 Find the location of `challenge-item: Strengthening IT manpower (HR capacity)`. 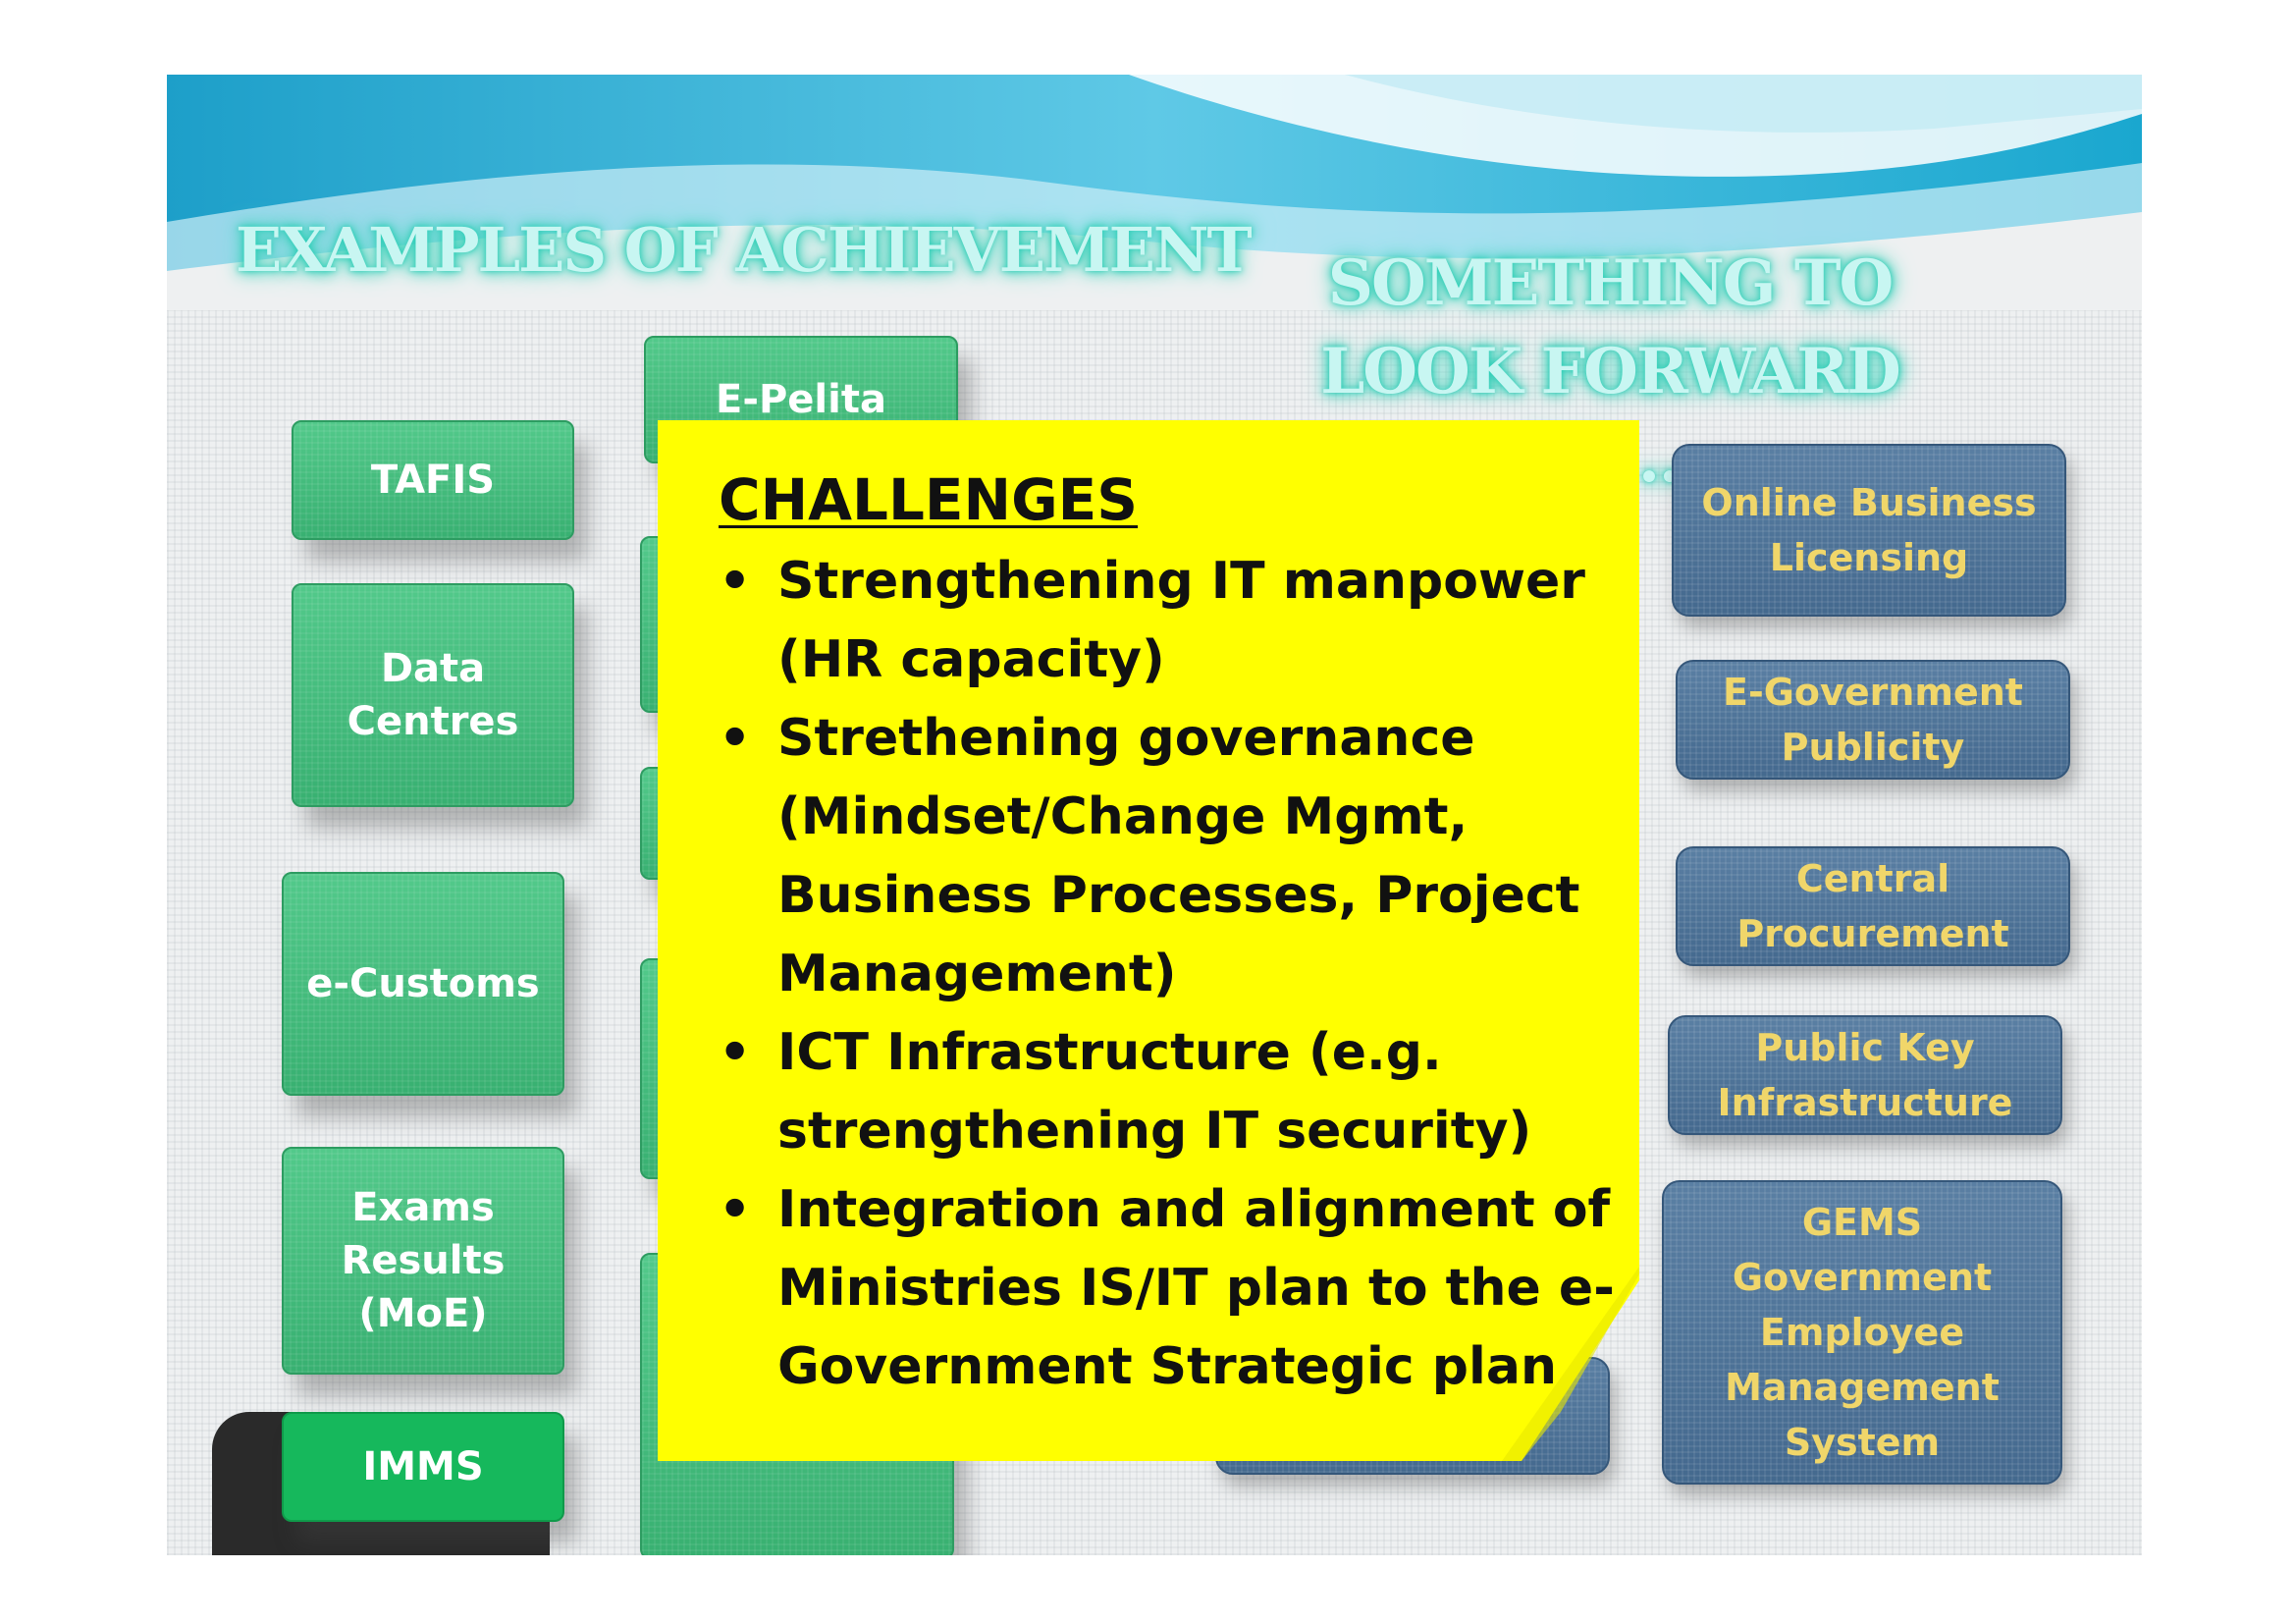

challenge-item: Strengthening IT manpower (HR capacity) is located at coordinates (1175, 620).